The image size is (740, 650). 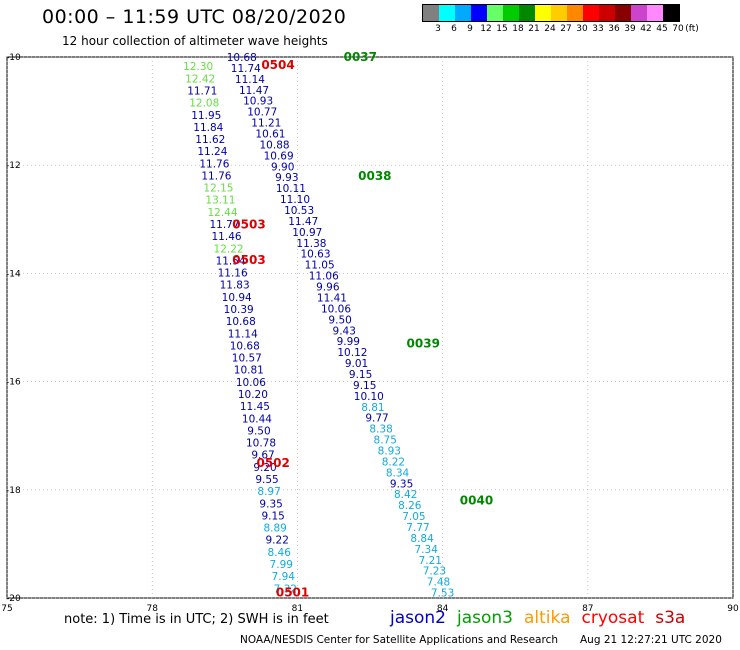 What do you see at coordinates (243, 334) in the screenshot?
I see `track-a-value: 11.14` at bounding box center [243, 334].